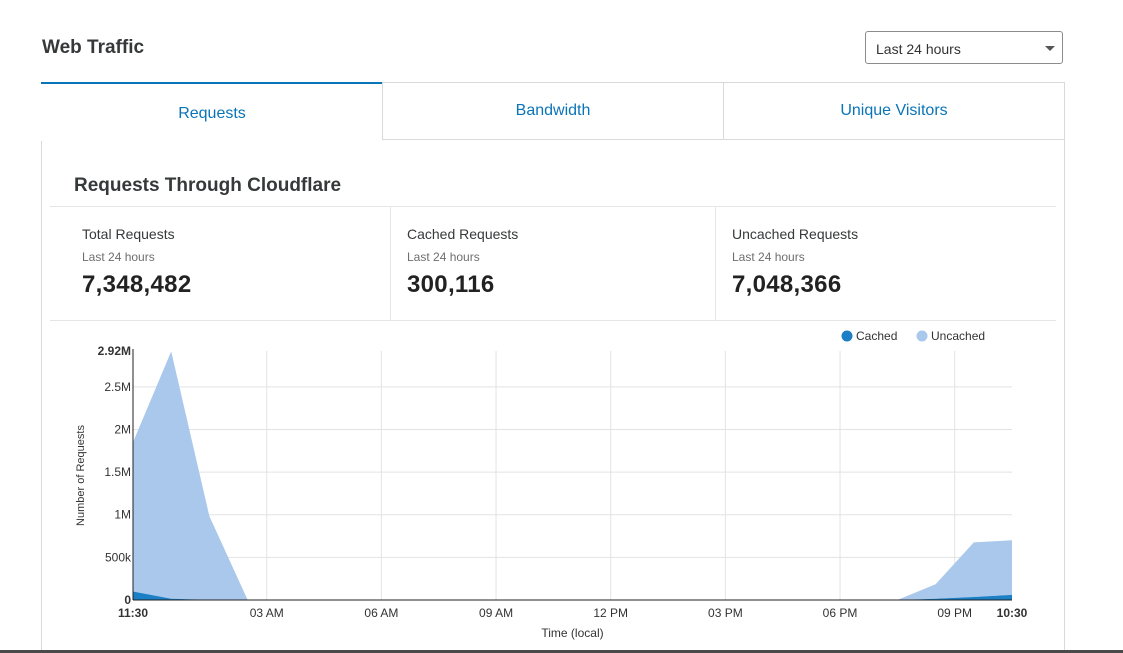 This screenshot has height=653, width=1123. What do you see at coordinates (127, 600) in the screenshot?
I see `y-tick-label: 0` at bounding box center [127, 600].